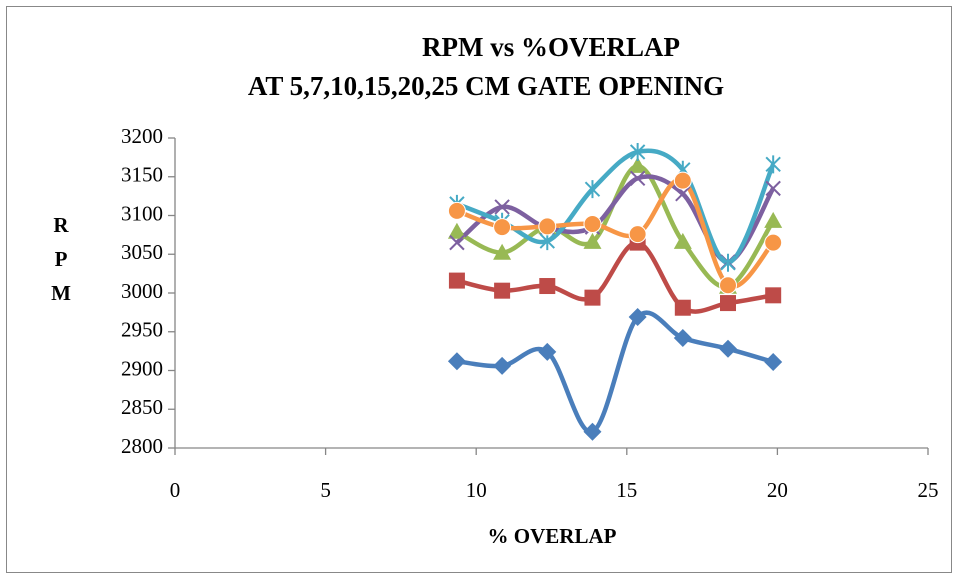  Describe the element at coordinates (615, 372) in the screenshot. I see `series-line` at that location.